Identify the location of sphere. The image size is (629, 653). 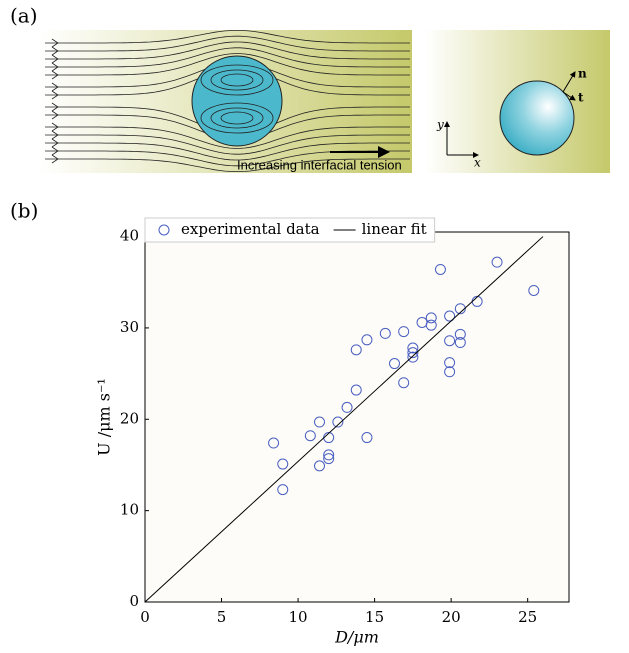
(537, 118).